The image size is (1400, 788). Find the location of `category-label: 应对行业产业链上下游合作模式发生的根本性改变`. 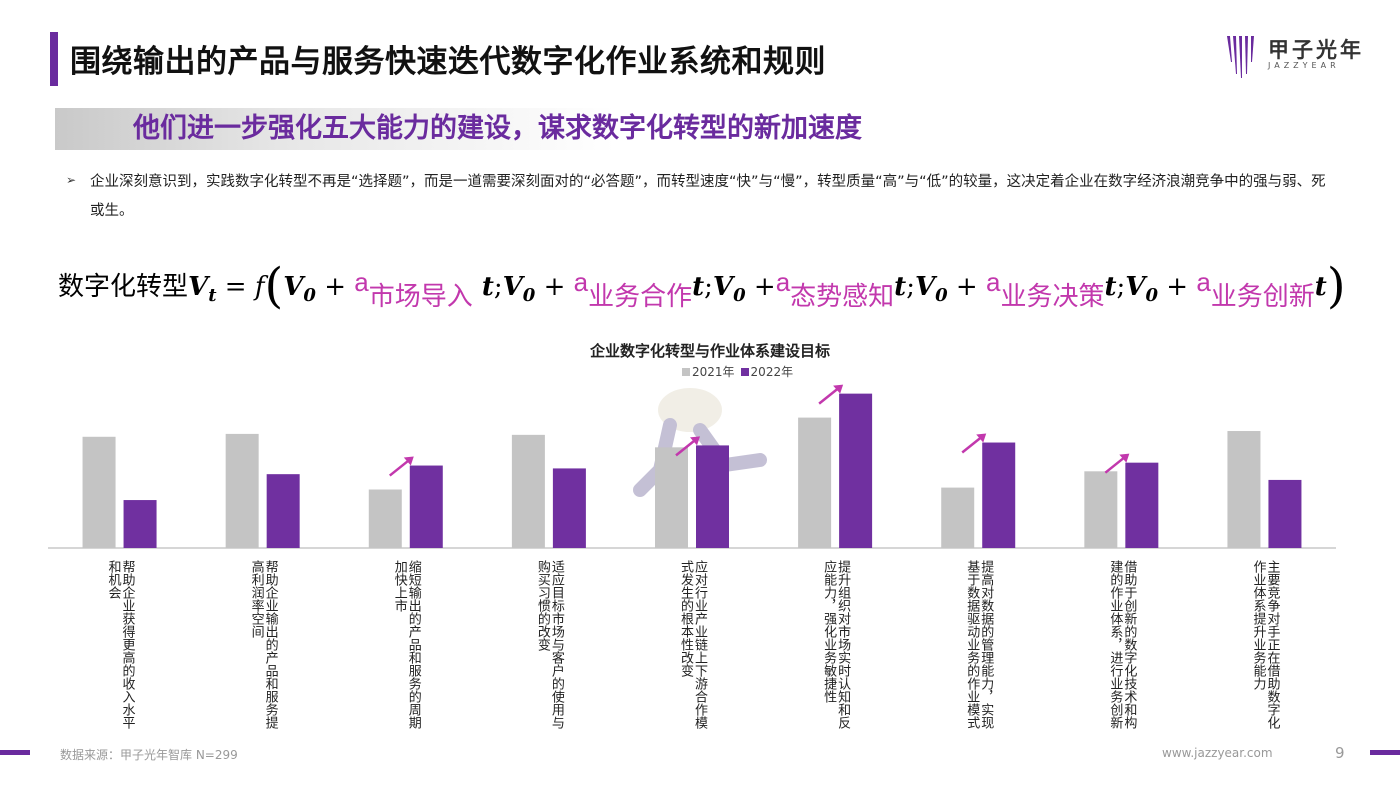

category-label: 应对行业产业链上下游合作模式发生的根本性改变 is located at coordinates (692, 644).